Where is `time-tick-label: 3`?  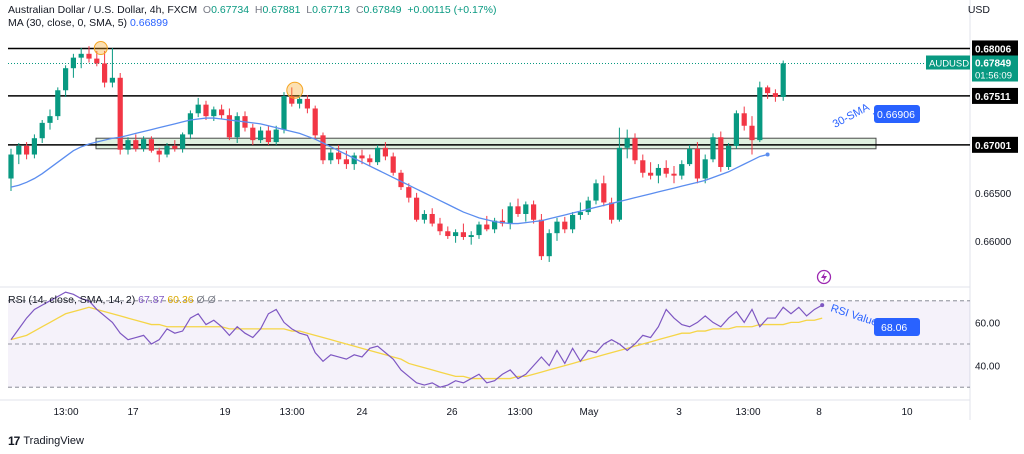
time-tick-label: 3 is located at coordinates (679, 412).